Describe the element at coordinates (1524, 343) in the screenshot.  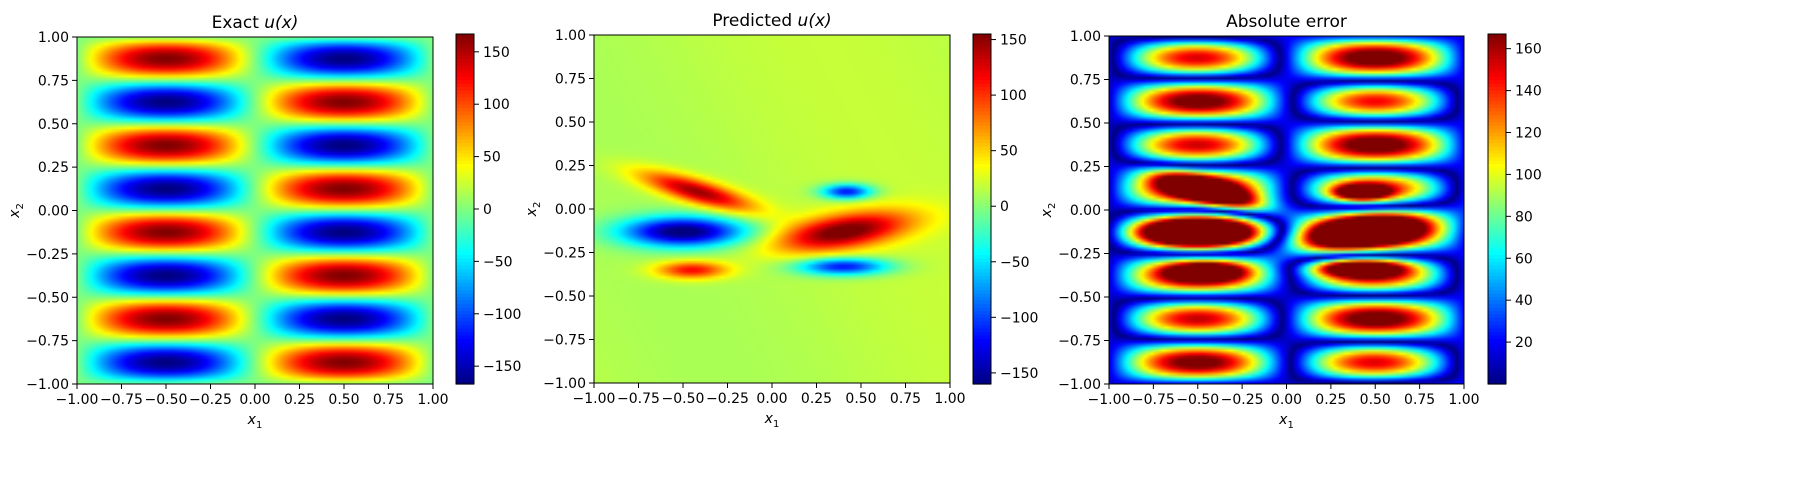
I see `colorbar-tick-label: 20` at that location.